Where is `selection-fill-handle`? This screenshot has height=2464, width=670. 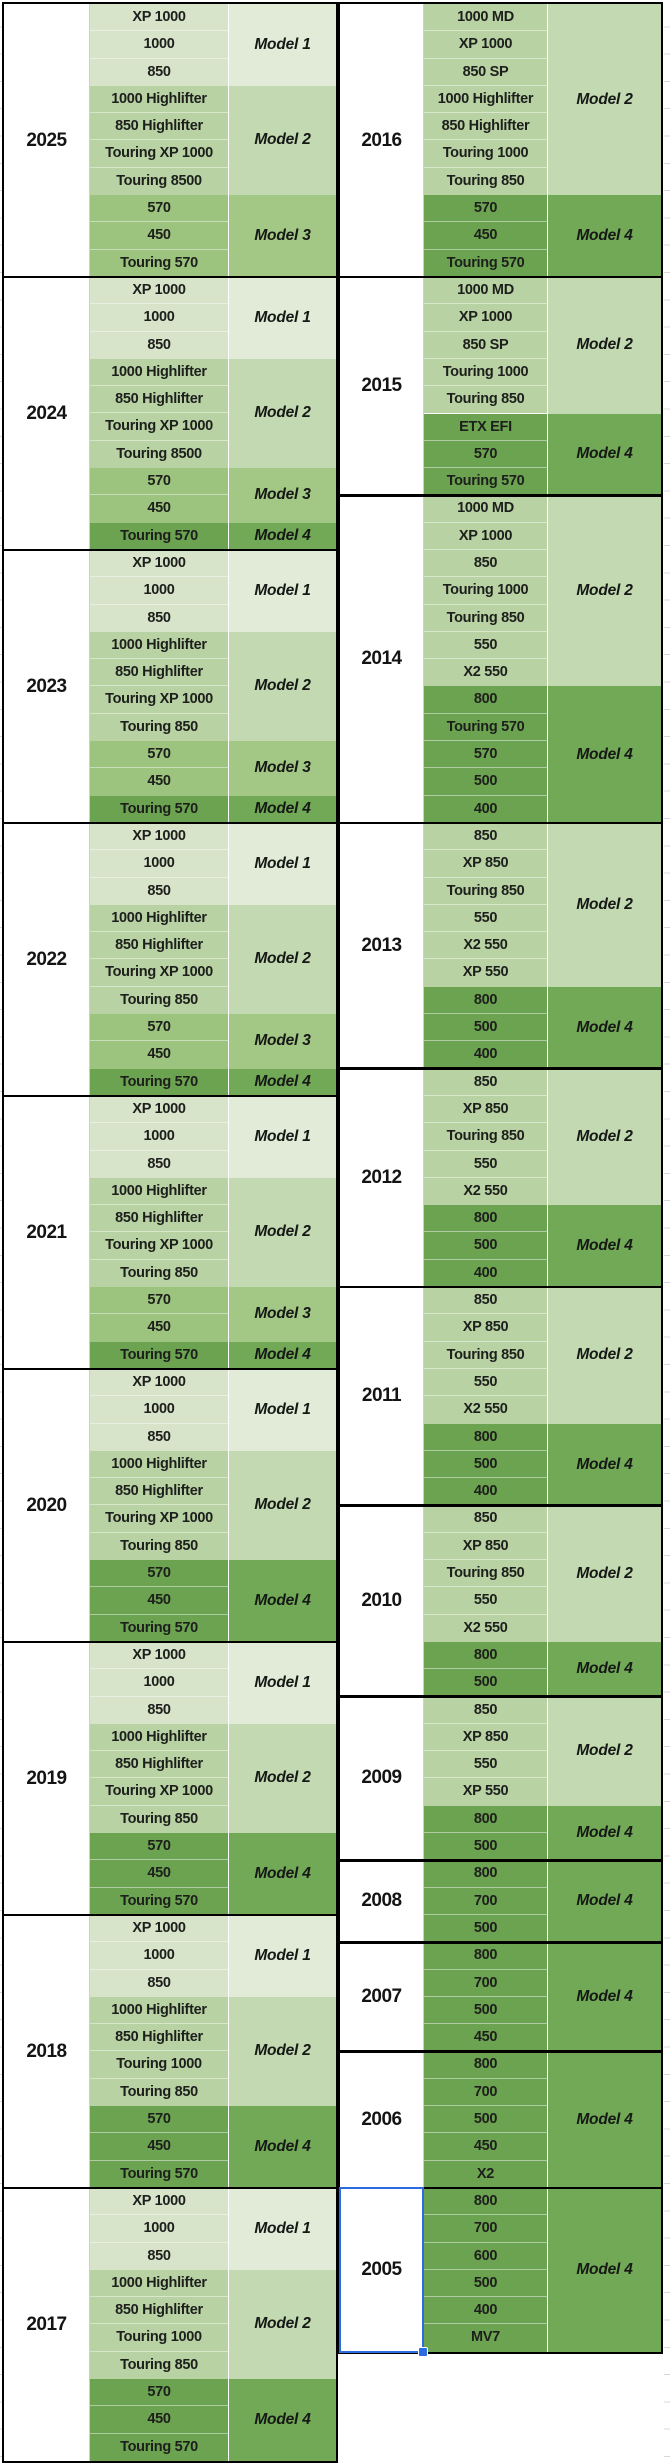 selection-fill-handle is located at coordinates (423, 2351).